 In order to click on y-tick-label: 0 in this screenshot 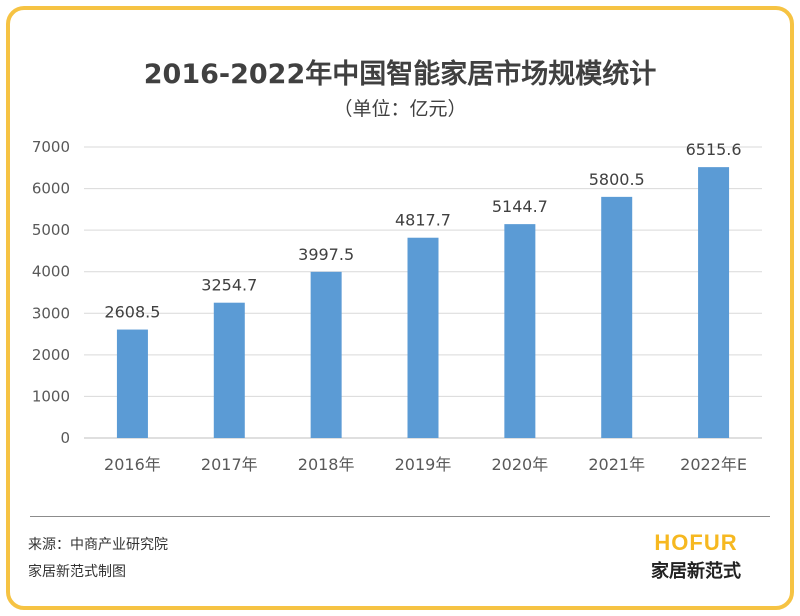, I will do `click(65, 438)`.